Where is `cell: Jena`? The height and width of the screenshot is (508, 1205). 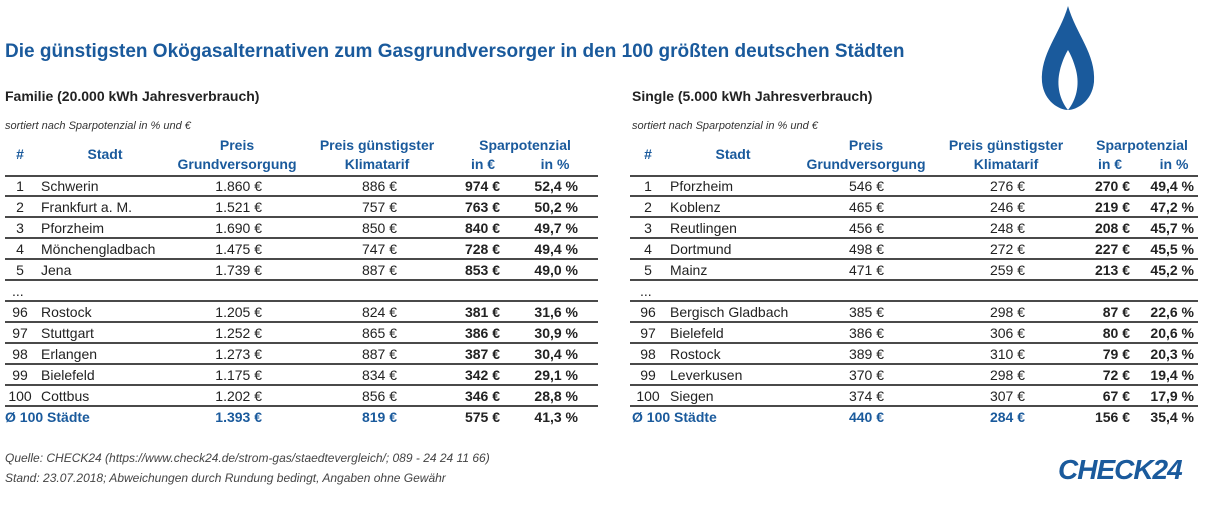
cell: Jena is located at coordinates (56, 270).